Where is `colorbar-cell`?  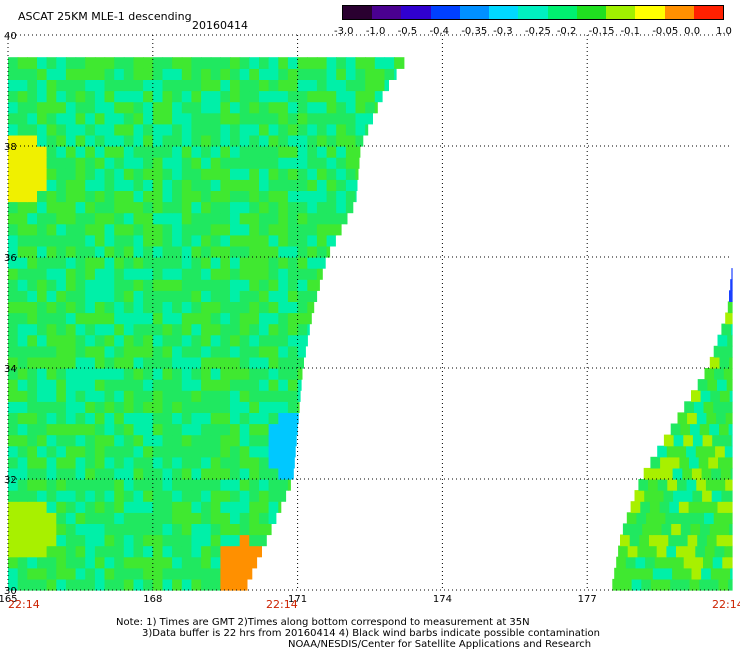
colorbar-cell is located at coordinates (650, 12).